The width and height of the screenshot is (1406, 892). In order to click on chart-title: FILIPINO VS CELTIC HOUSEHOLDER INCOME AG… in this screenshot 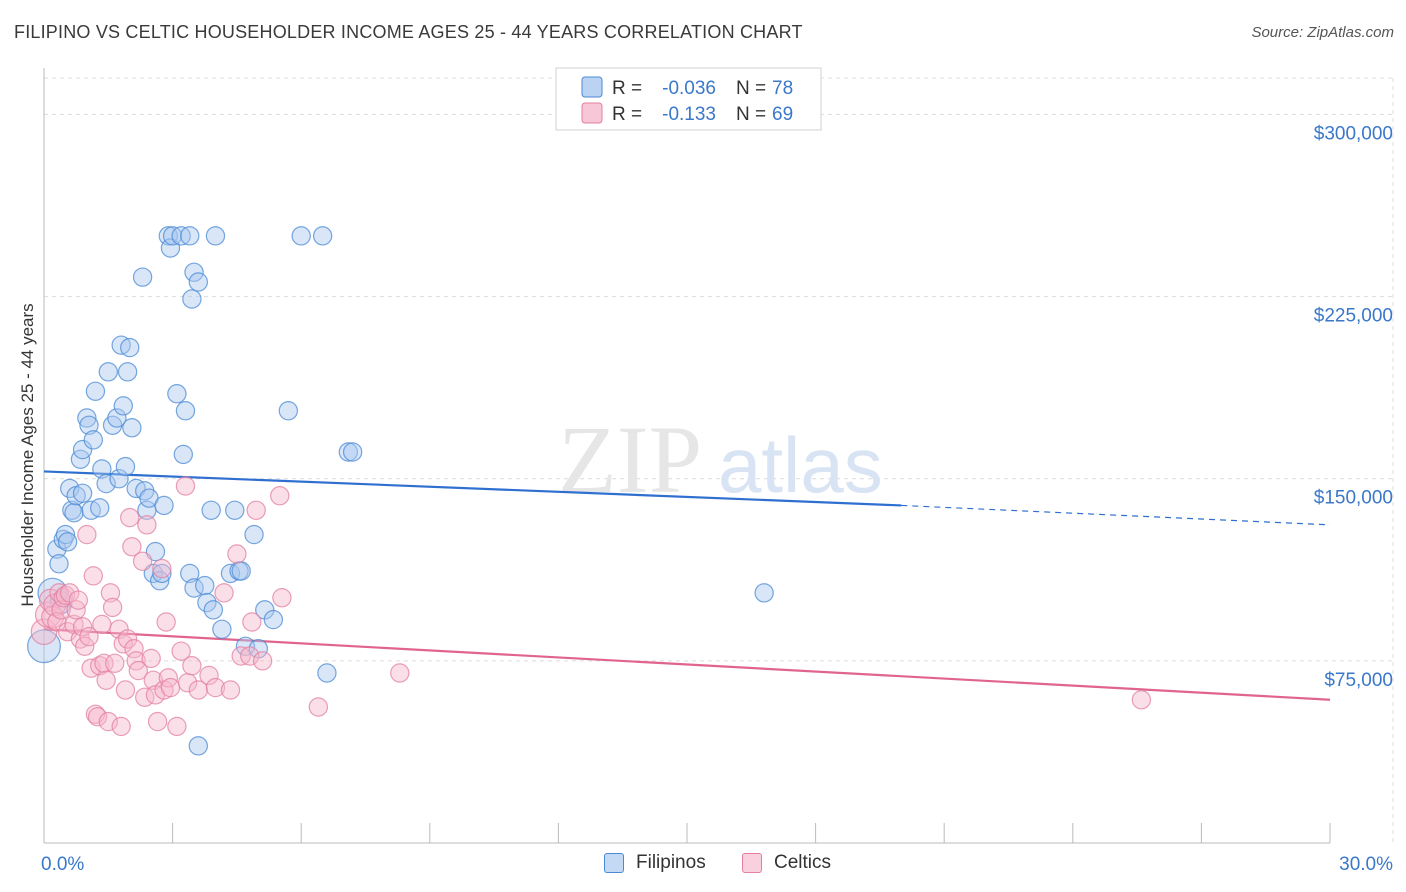, I will do `click(408, 32)`.